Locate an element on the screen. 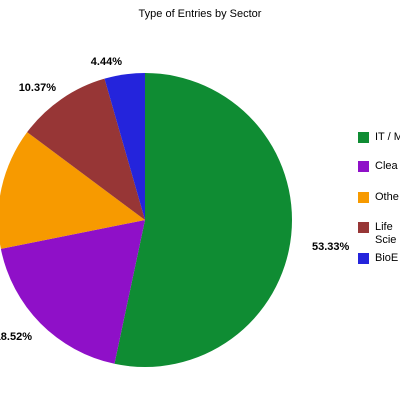 This screenshot has width=400, height=400. legend-label: IT / M is located at coordinates (387, 137).